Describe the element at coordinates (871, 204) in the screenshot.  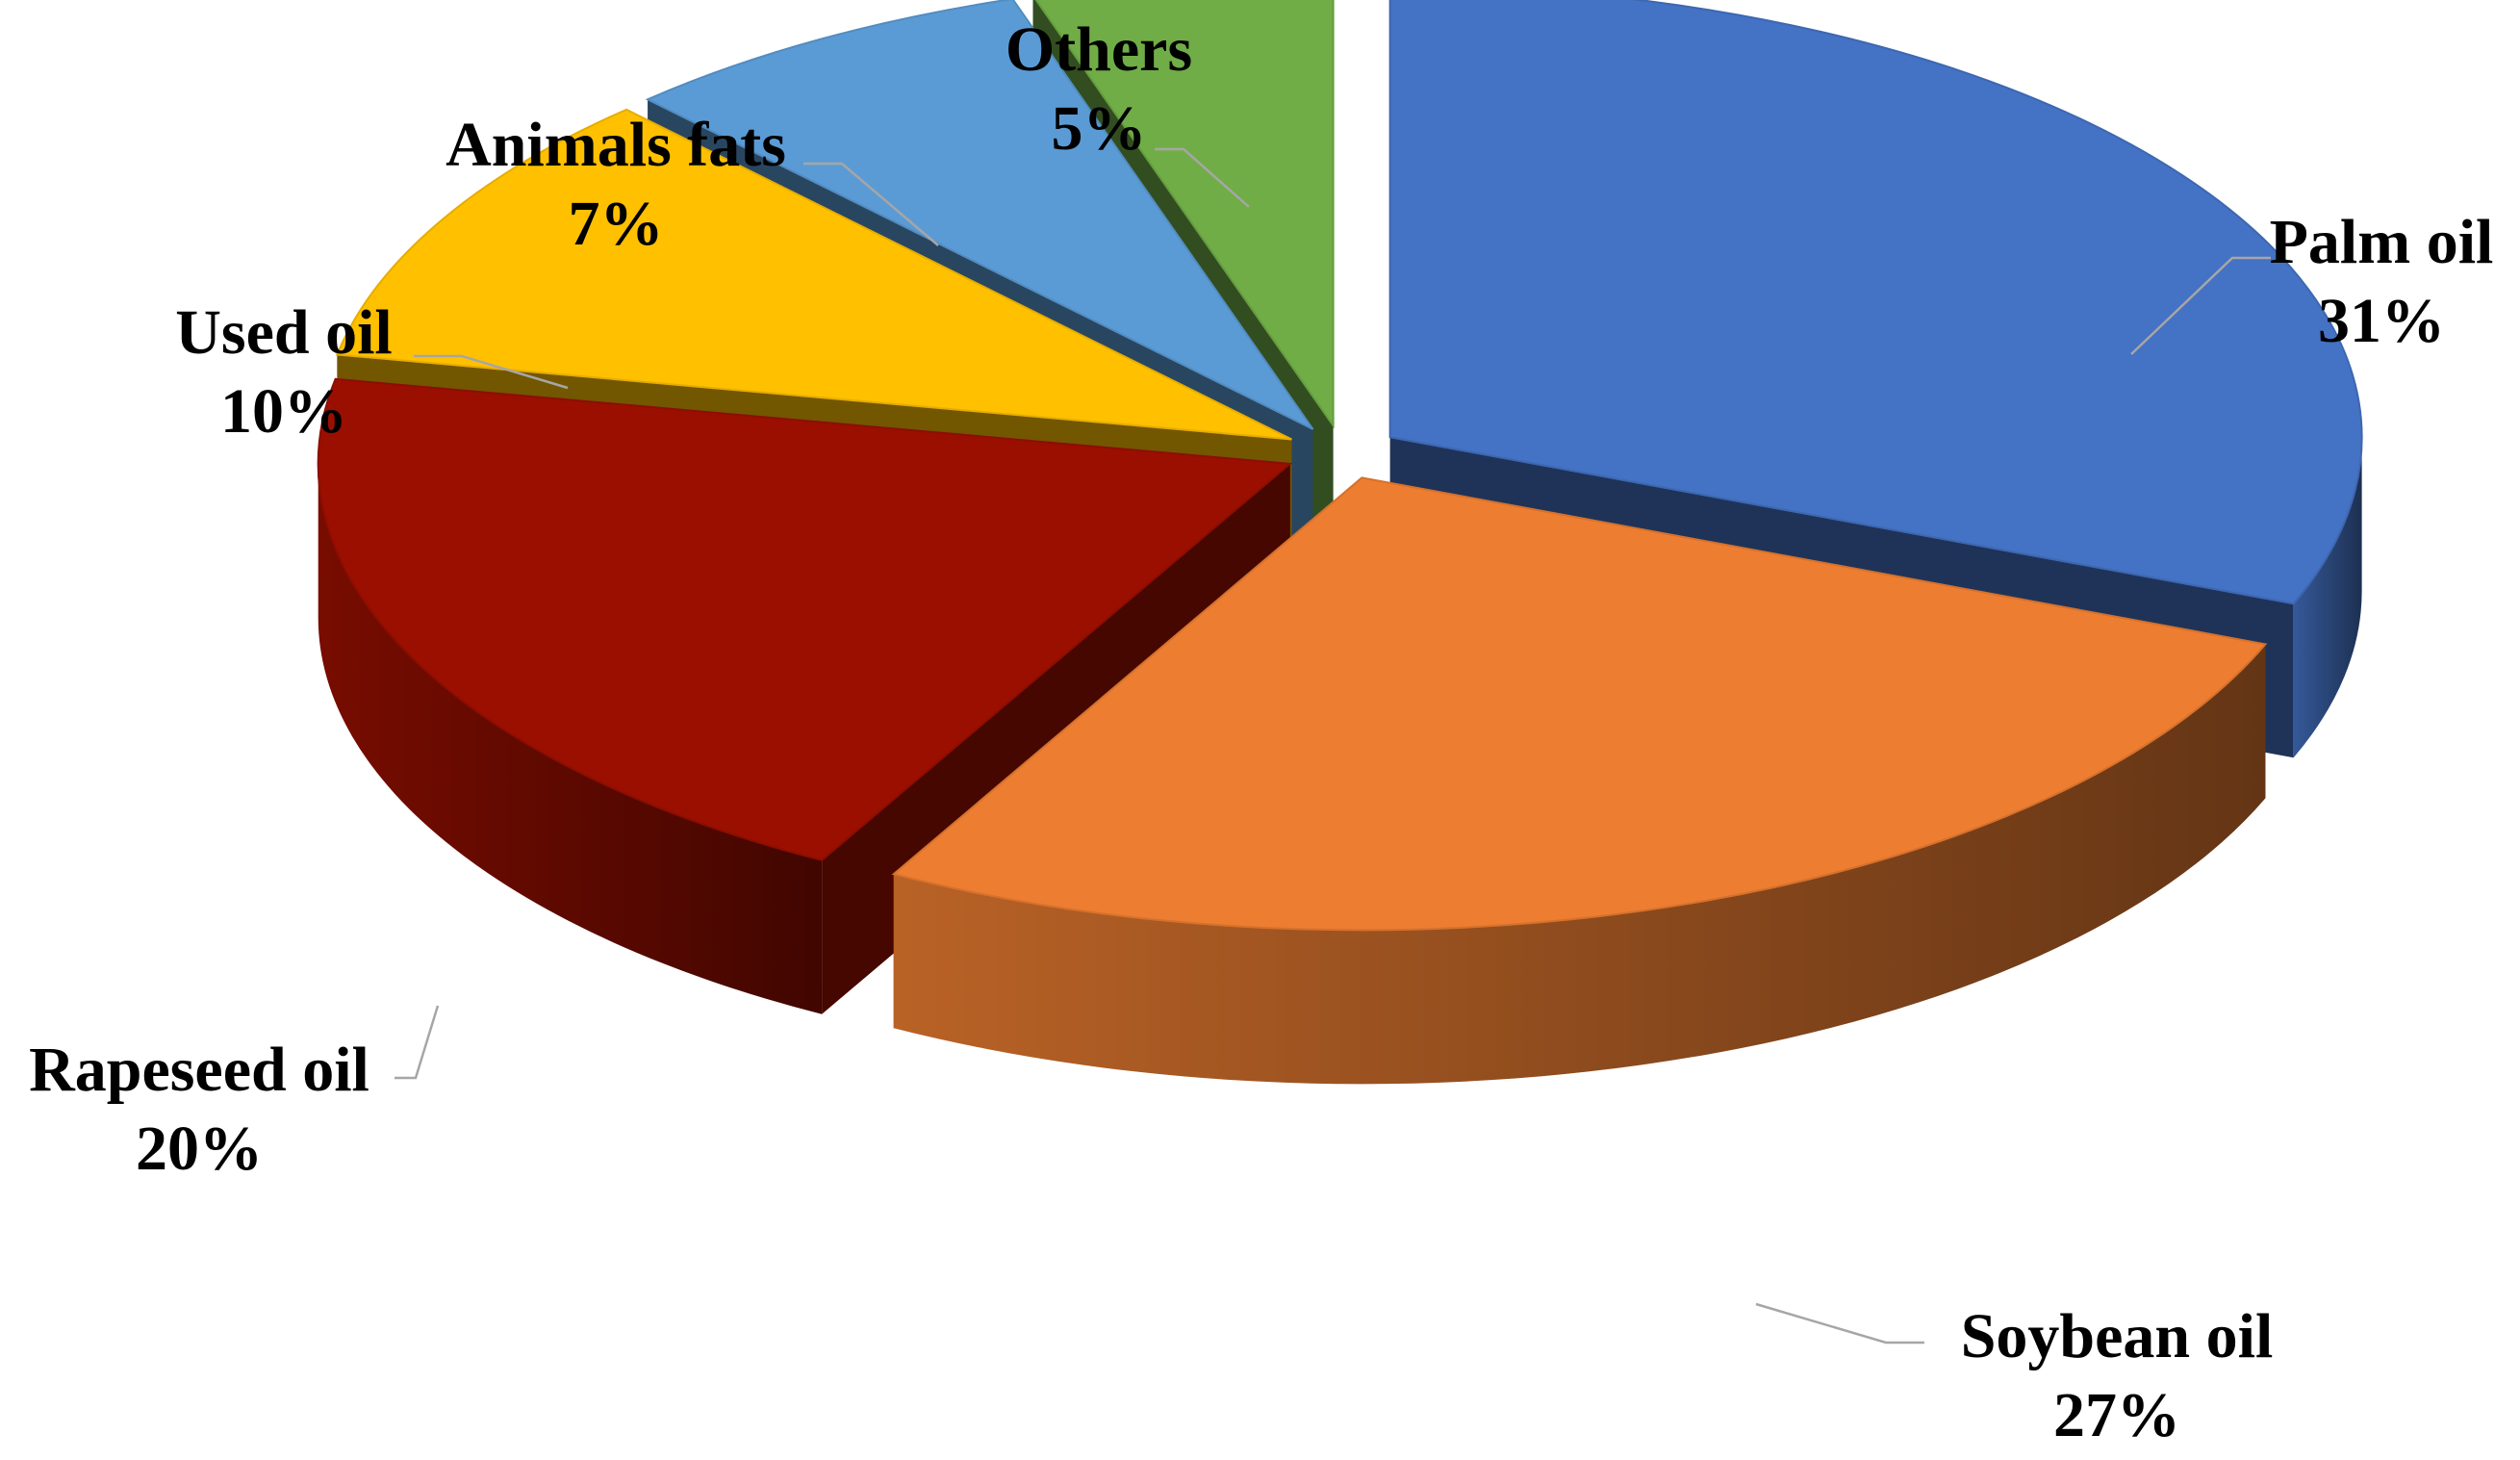
I see `leader-line-animals-fats` at that location.